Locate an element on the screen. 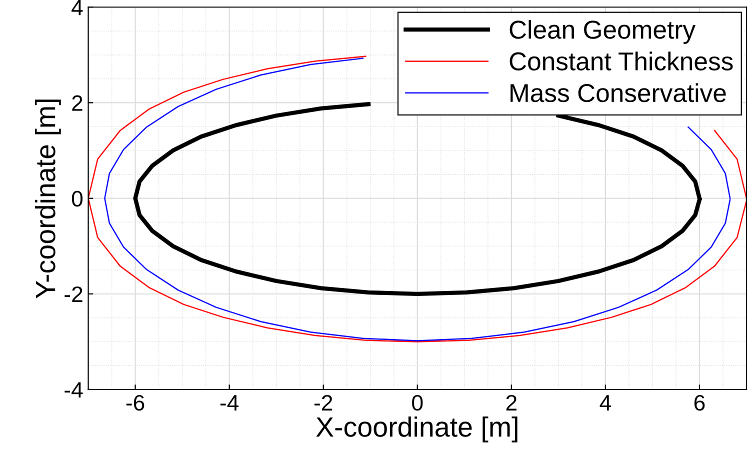 Image resolution: width=748 pixels, height=475 pixels. x-tick-label: 2 is located at coordinates (511, 402).